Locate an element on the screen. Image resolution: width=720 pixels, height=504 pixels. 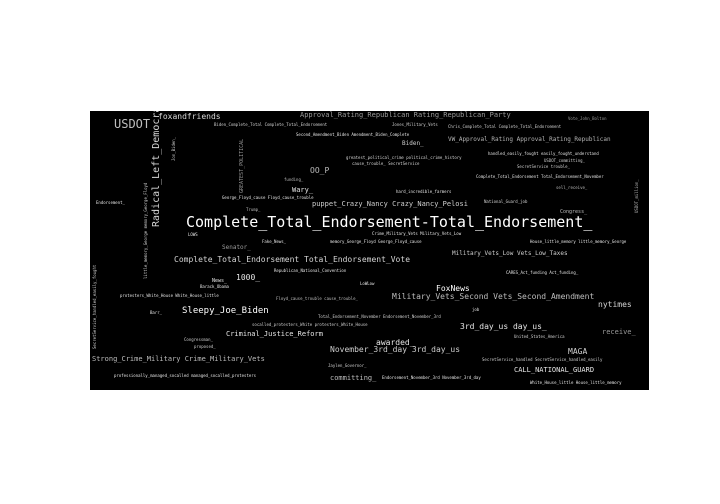
word: United_States_America is located at coordinates (539, 336).